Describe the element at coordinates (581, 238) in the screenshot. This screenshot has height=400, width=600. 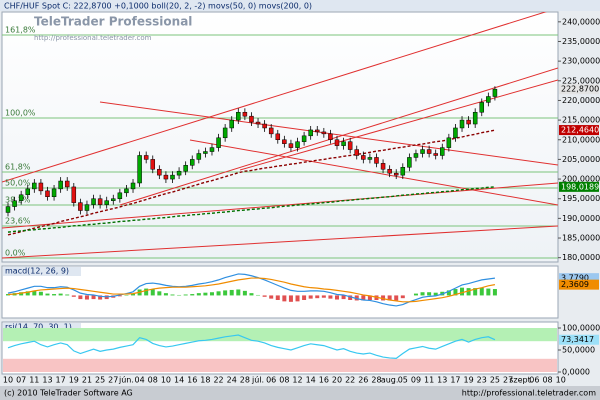
I see `y-tick-label: 185,0000` at that location.